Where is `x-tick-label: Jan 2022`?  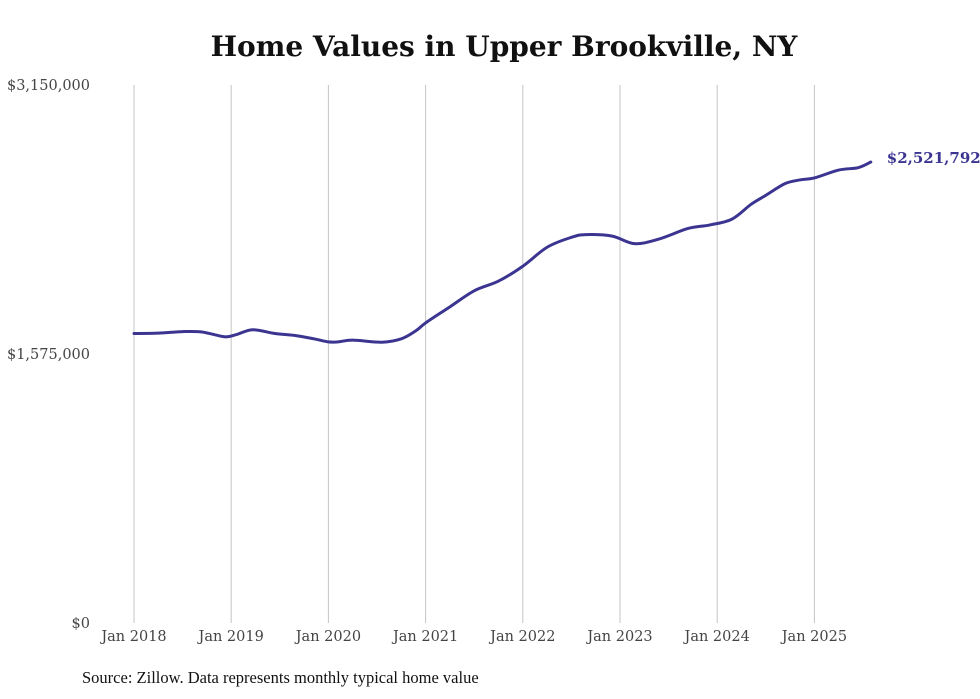 x-tick-label: Jan 2022 is located at coordinates (521, 637).